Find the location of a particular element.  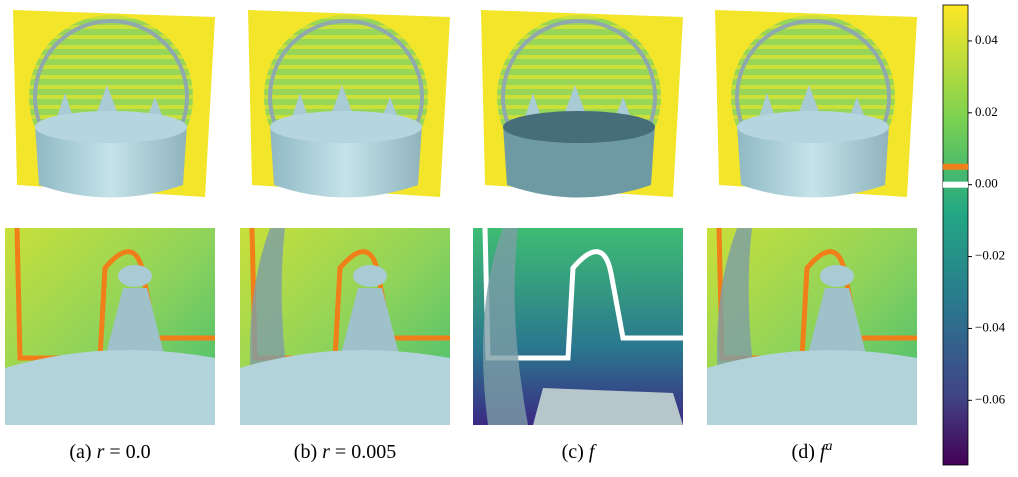

caption: (a) r = 0.0 is located at coordinates (109, 452).